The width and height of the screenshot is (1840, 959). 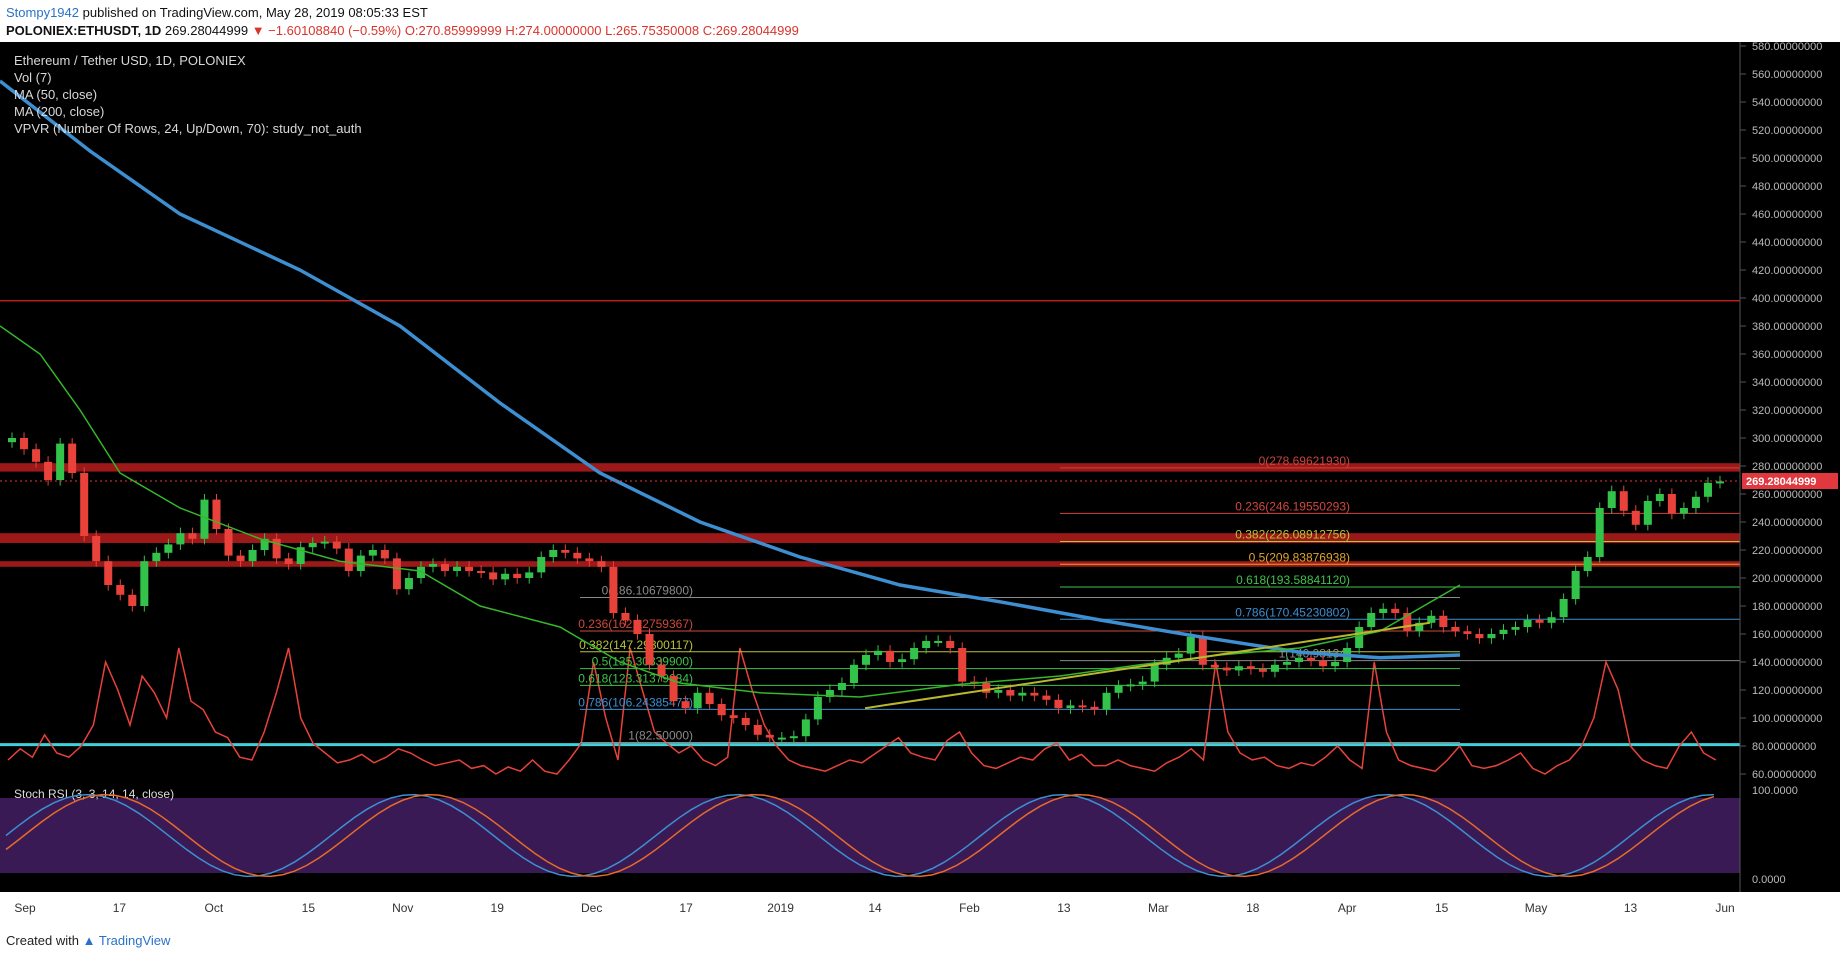 I want to click on y-tick-label: 360.00000000, so click(x=1787, y=355).